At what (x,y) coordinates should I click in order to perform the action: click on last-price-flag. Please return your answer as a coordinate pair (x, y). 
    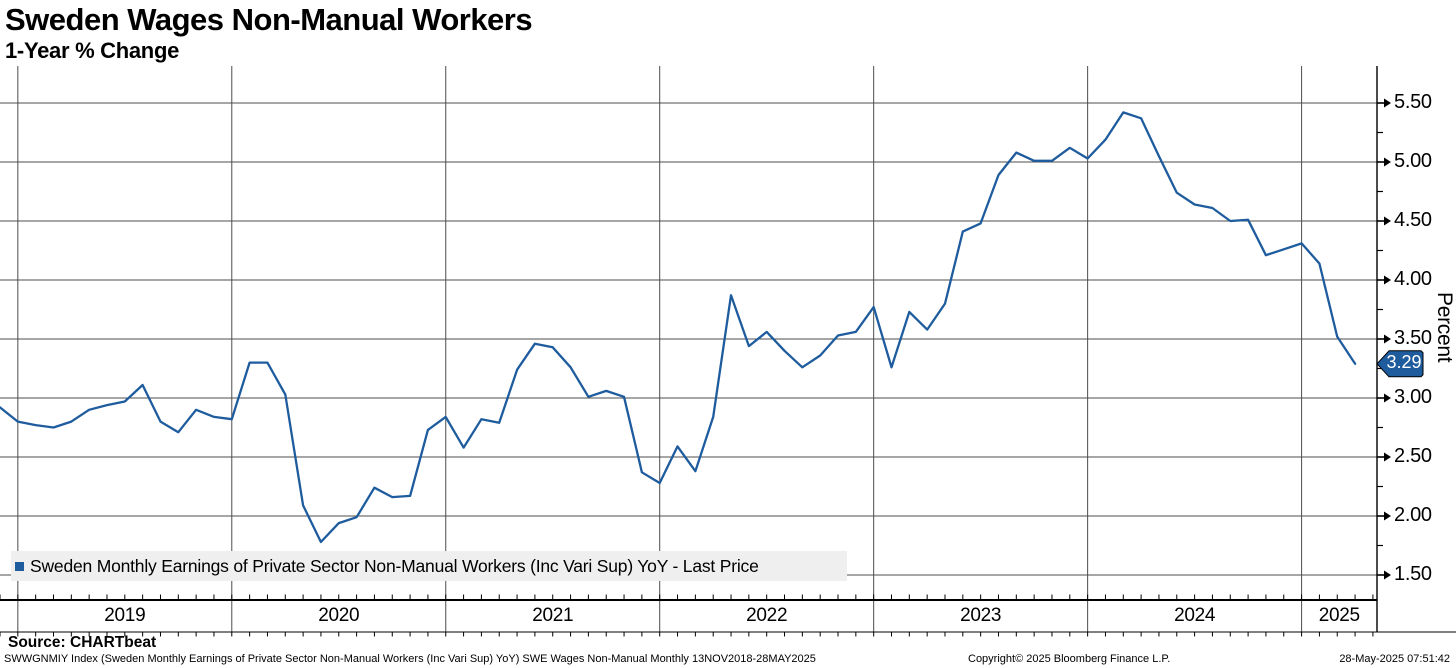
    Looking at the image, I should click on (1400, 364).